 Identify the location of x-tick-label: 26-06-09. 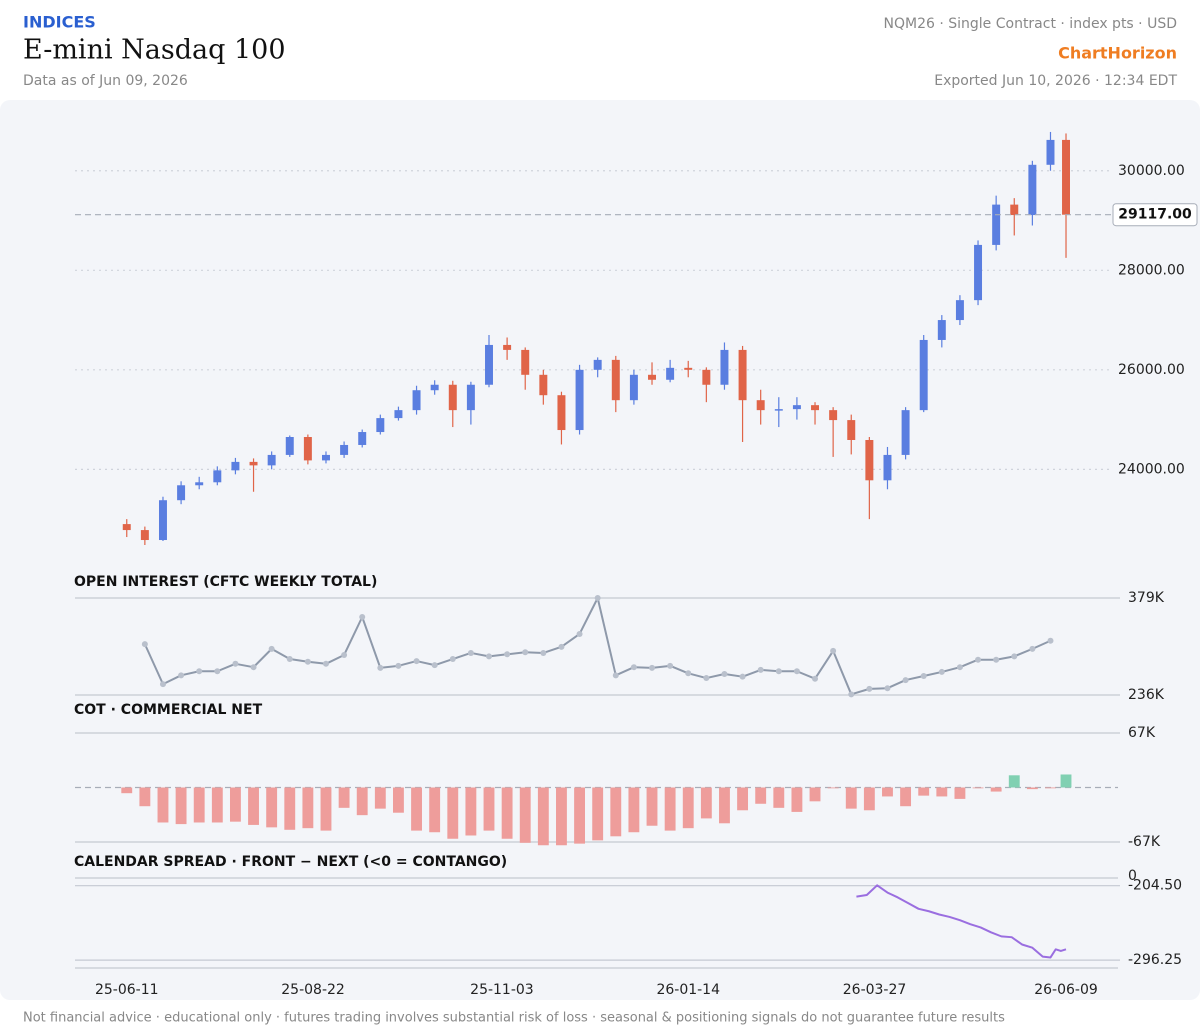
(1066, 990).